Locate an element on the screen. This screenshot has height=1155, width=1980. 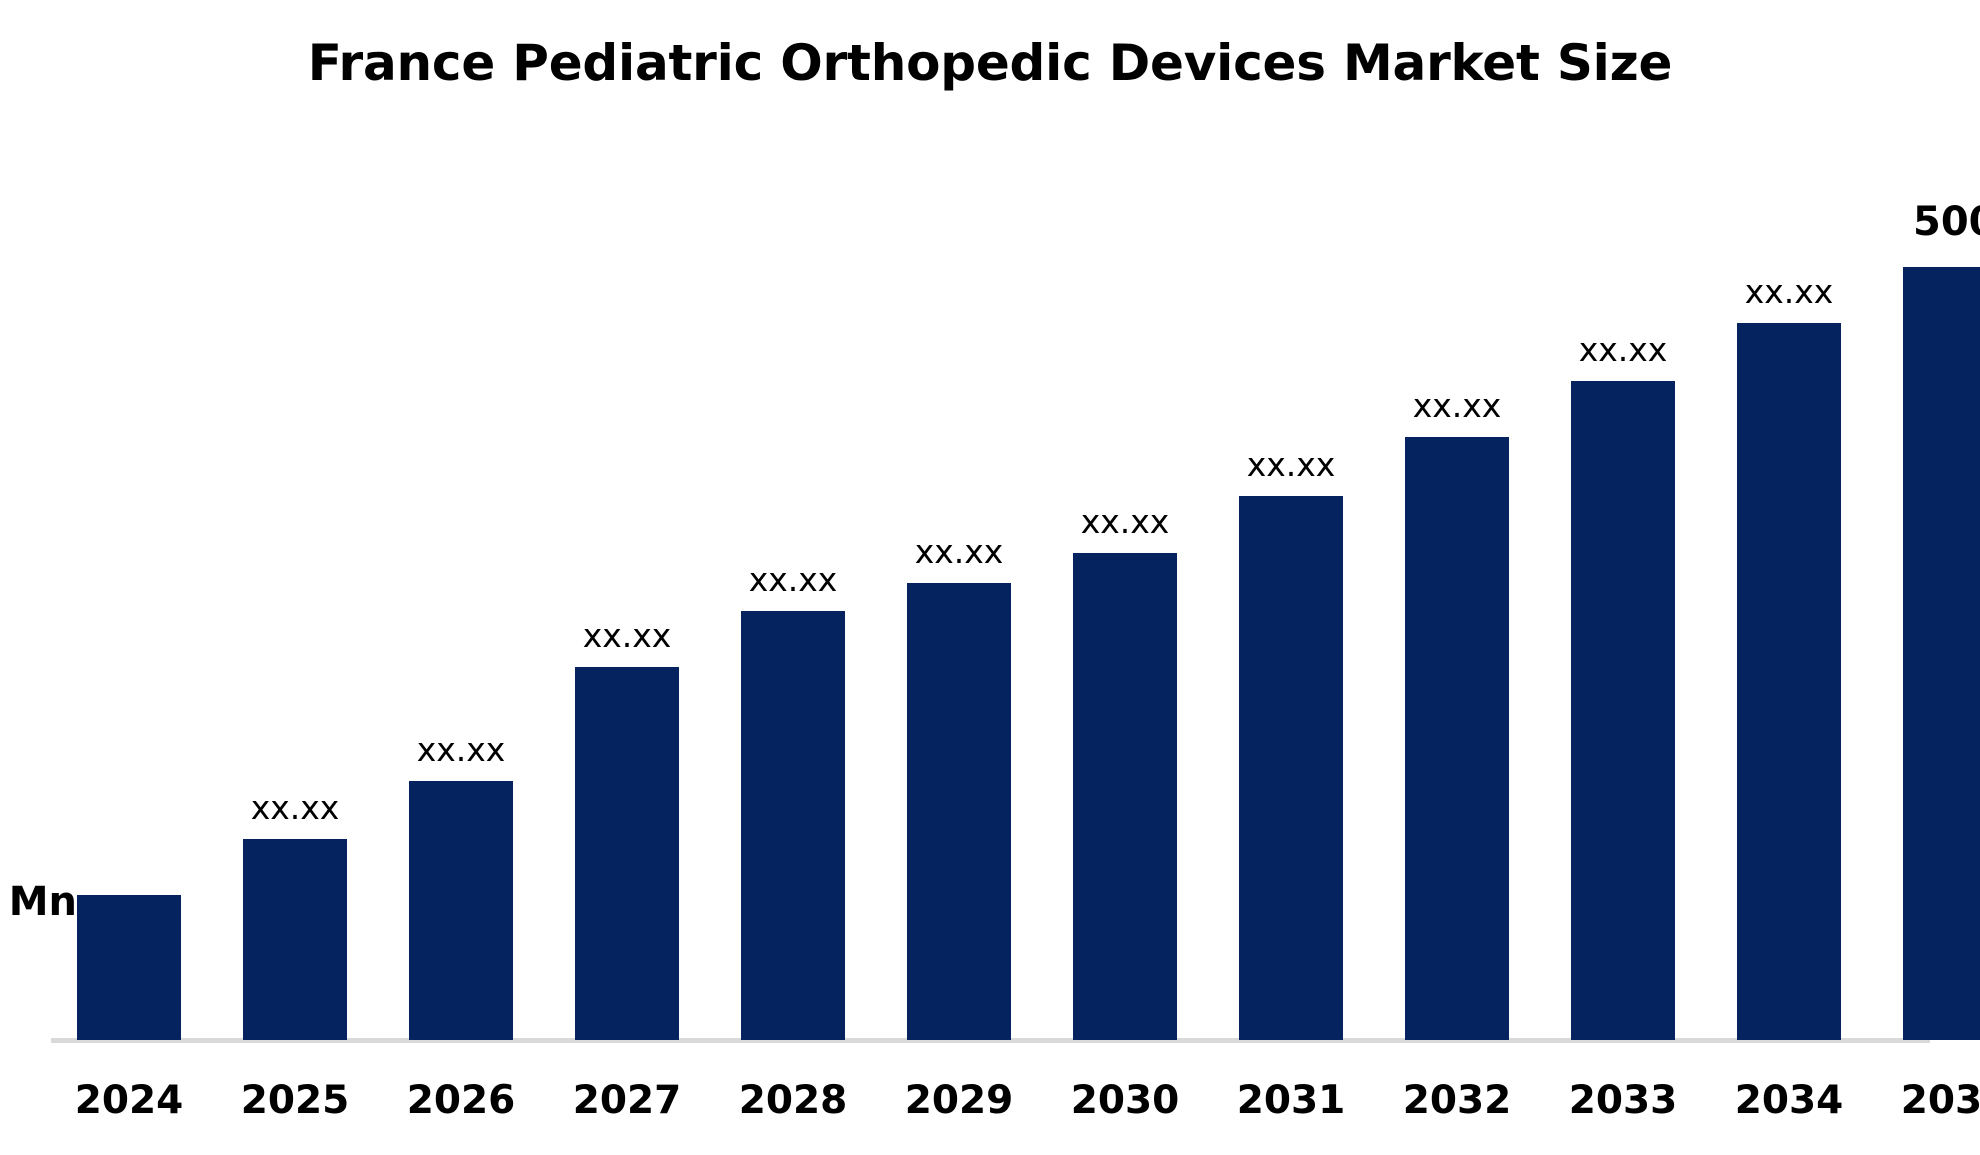
bar-group: xx.xx 2032 is located at coordinates (1457, 577).